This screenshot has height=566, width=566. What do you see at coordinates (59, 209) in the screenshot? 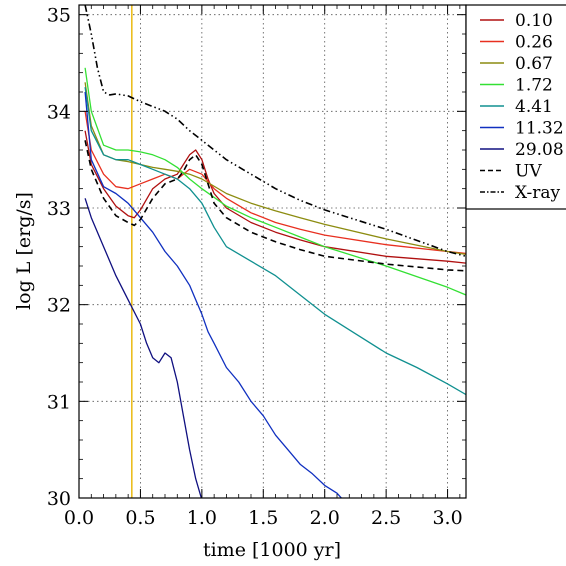
I see `y-tick-label: 33` at bounding box center [59, 209].